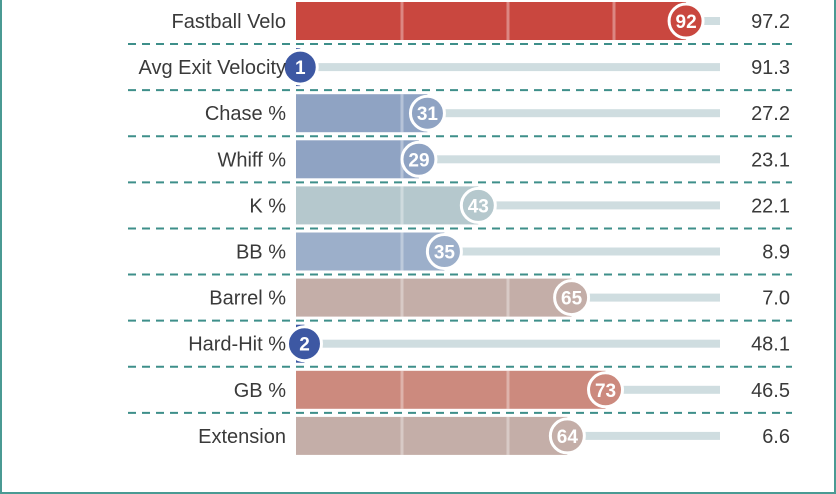  I want to click on value-label: 97.2, so click(770, 22).